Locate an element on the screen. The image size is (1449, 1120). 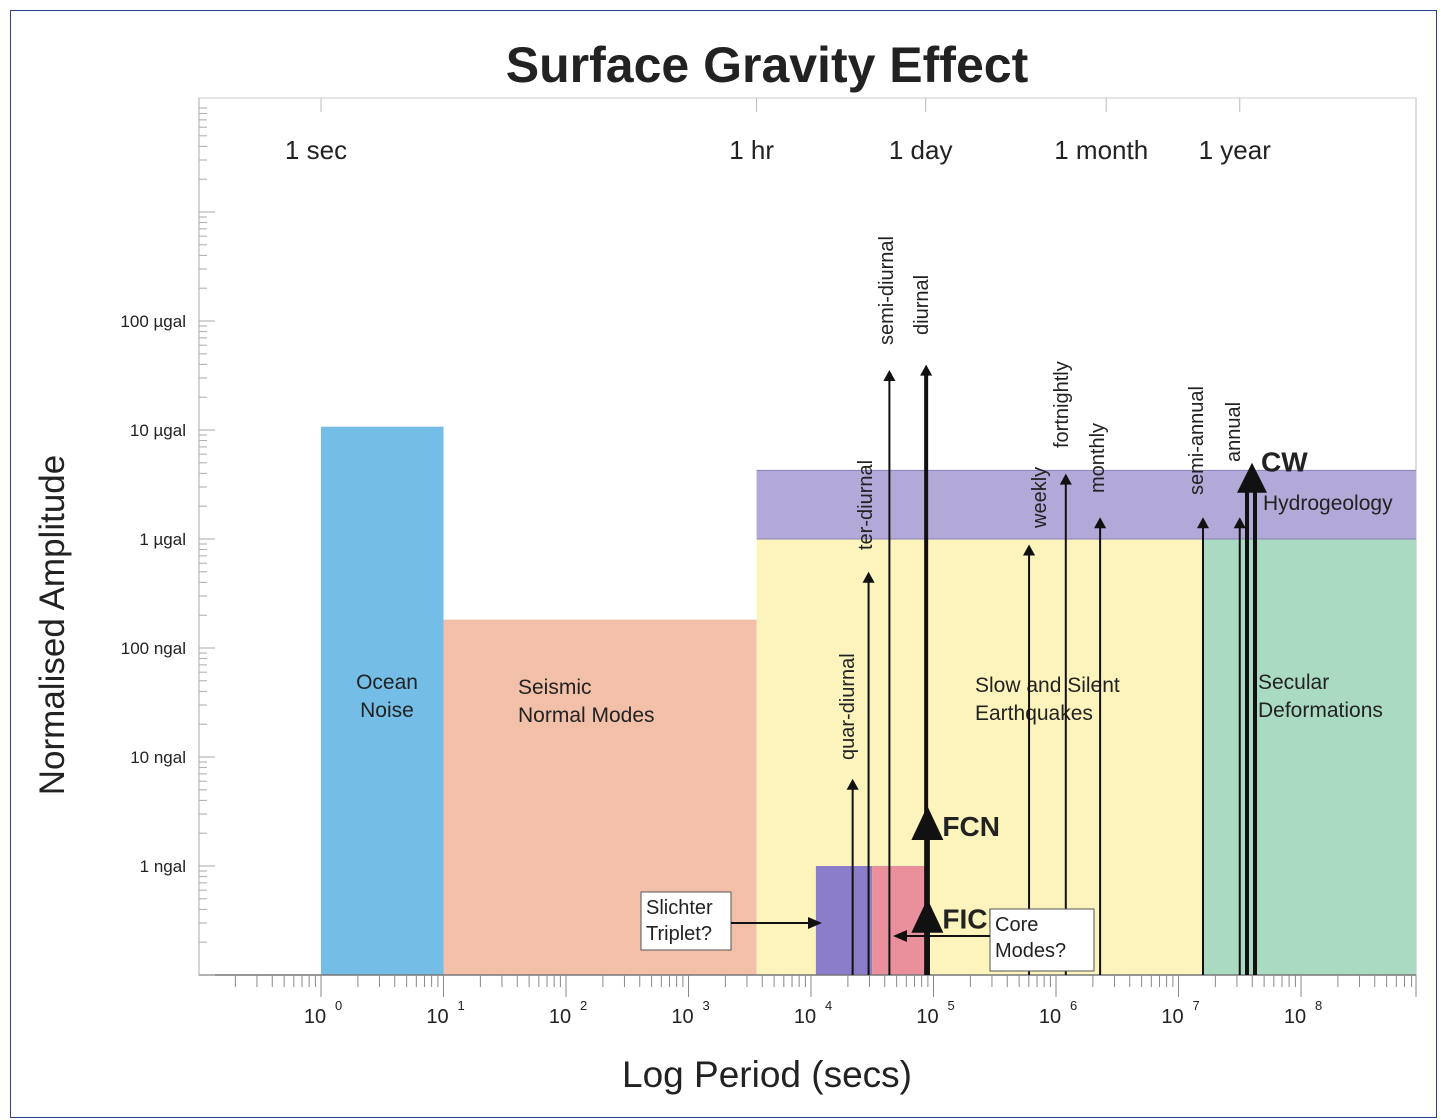
chart-title: Surface Gravity Effect is located at coordinates (767, 65).